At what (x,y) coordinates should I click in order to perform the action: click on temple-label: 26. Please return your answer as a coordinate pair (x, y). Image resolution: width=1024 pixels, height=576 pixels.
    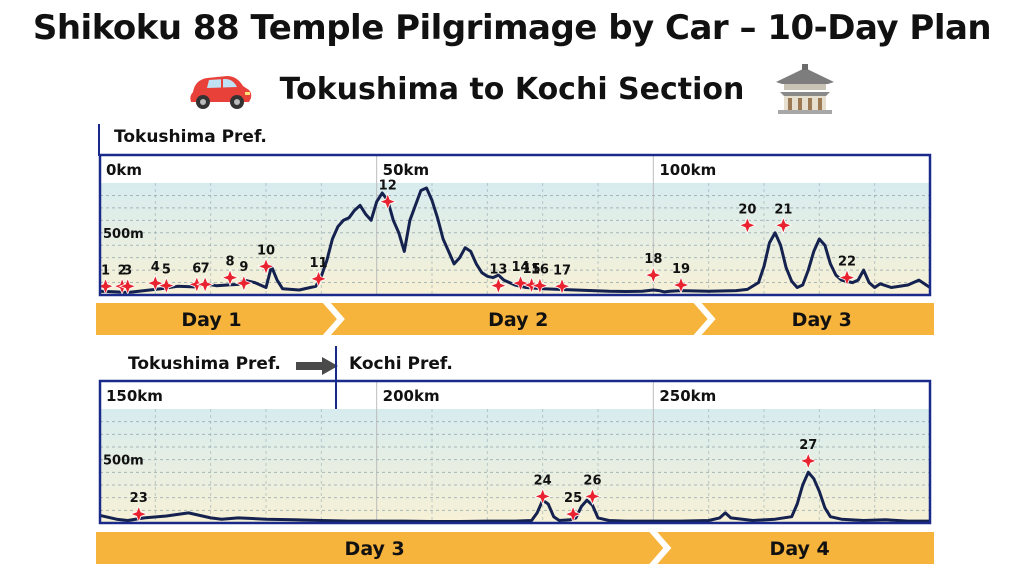
    Looking at the image, I should click on (592, 480).